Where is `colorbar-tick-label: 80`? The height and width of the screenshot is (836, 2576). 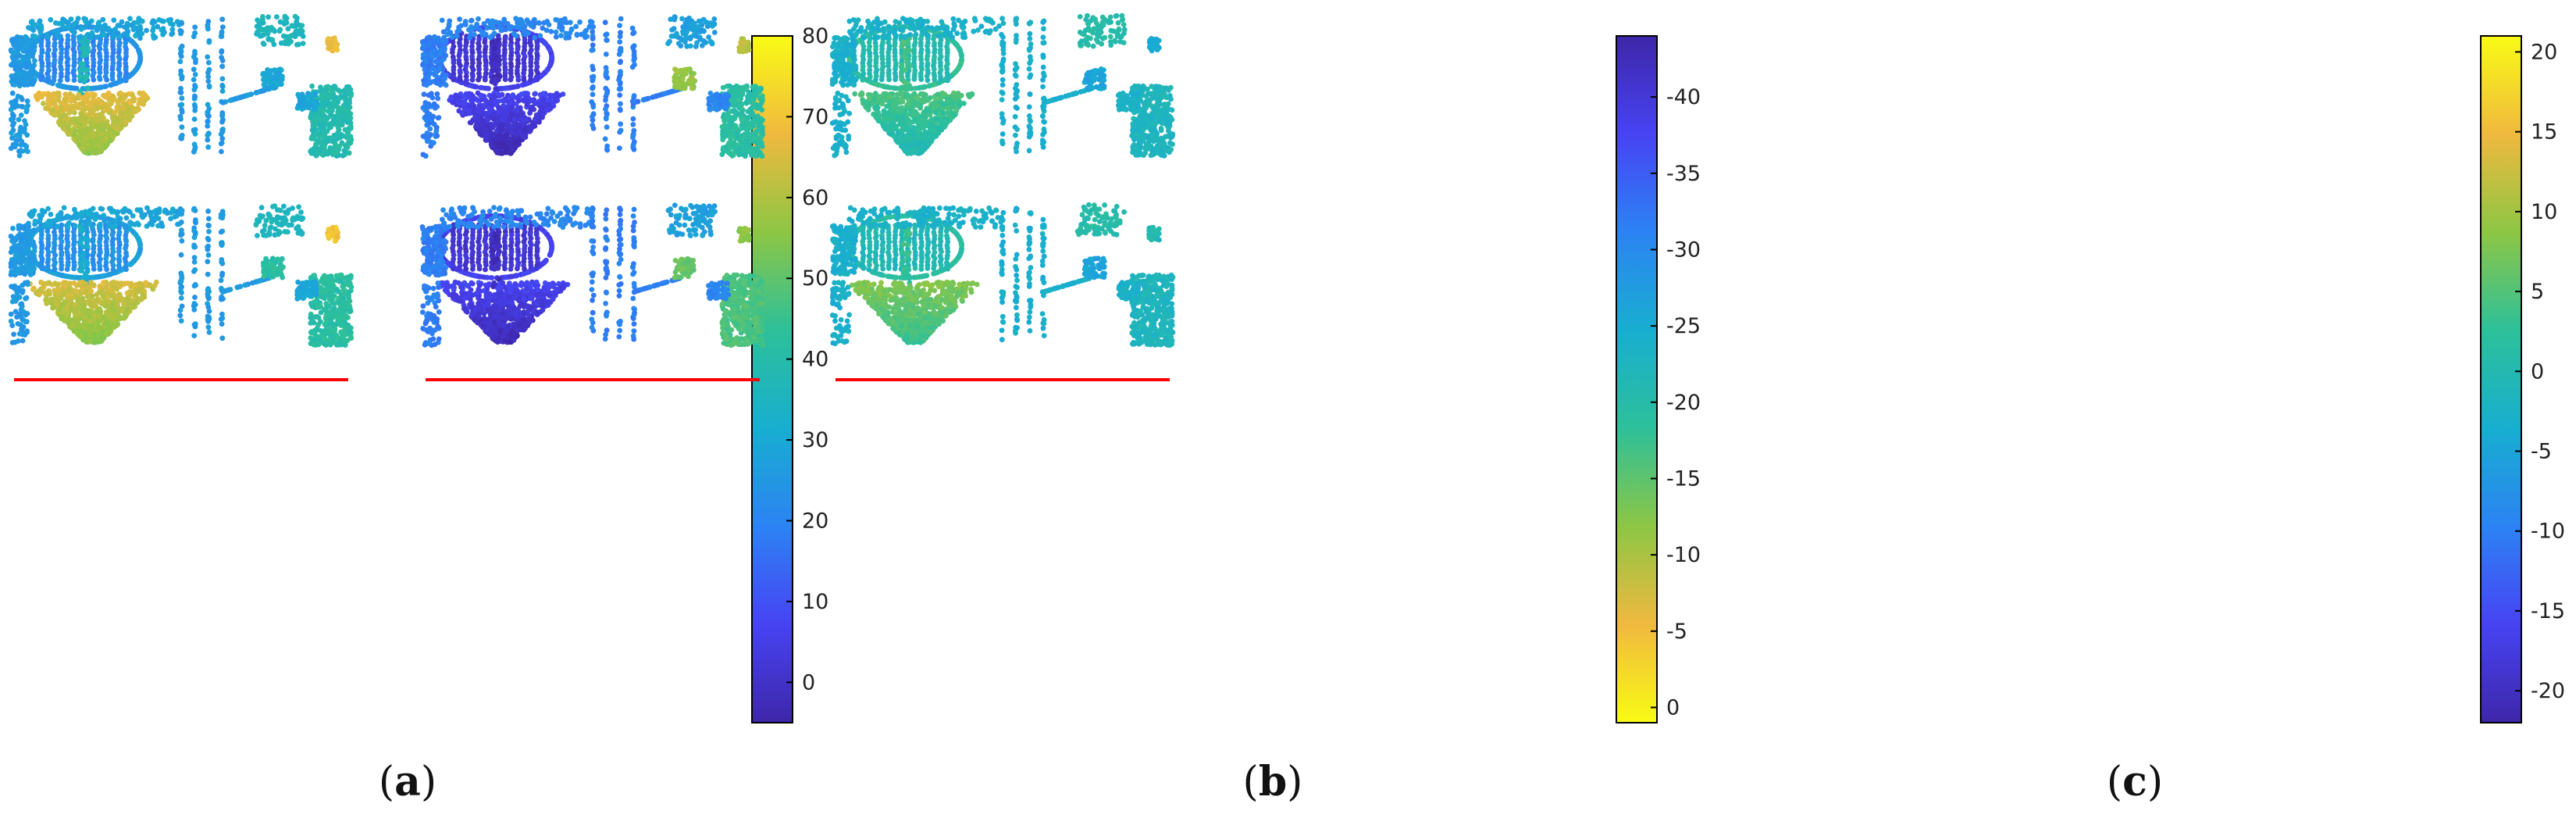
colorbar-tick-label: 80 is located at coordinates (815, 36).